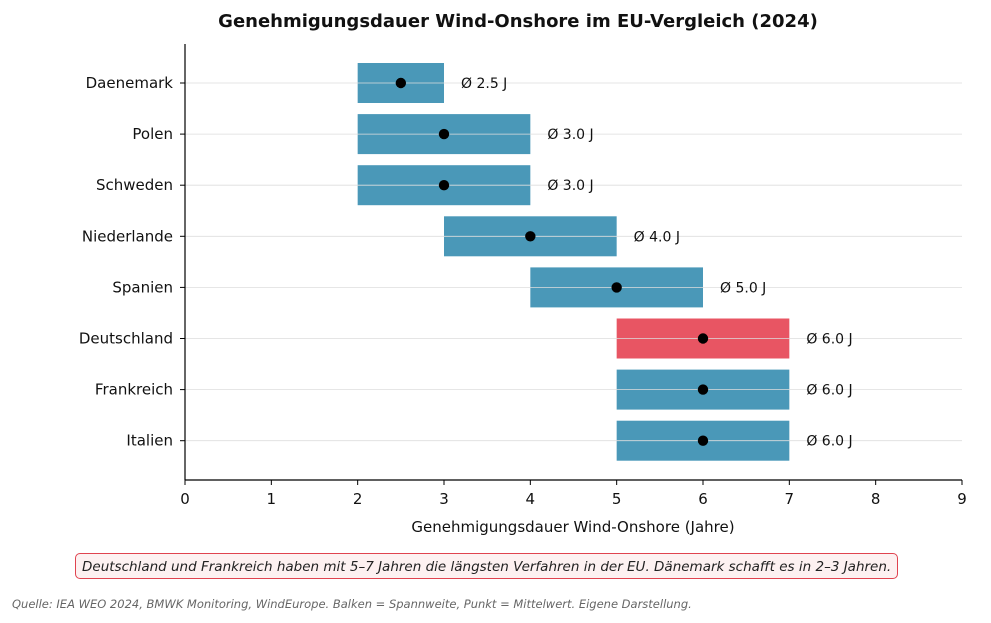 The image size is (991, 623). What do you see at coordinates (703, 440) in the screenshot?
I see `mean-marker-italien` at bounding box center [703, 440].